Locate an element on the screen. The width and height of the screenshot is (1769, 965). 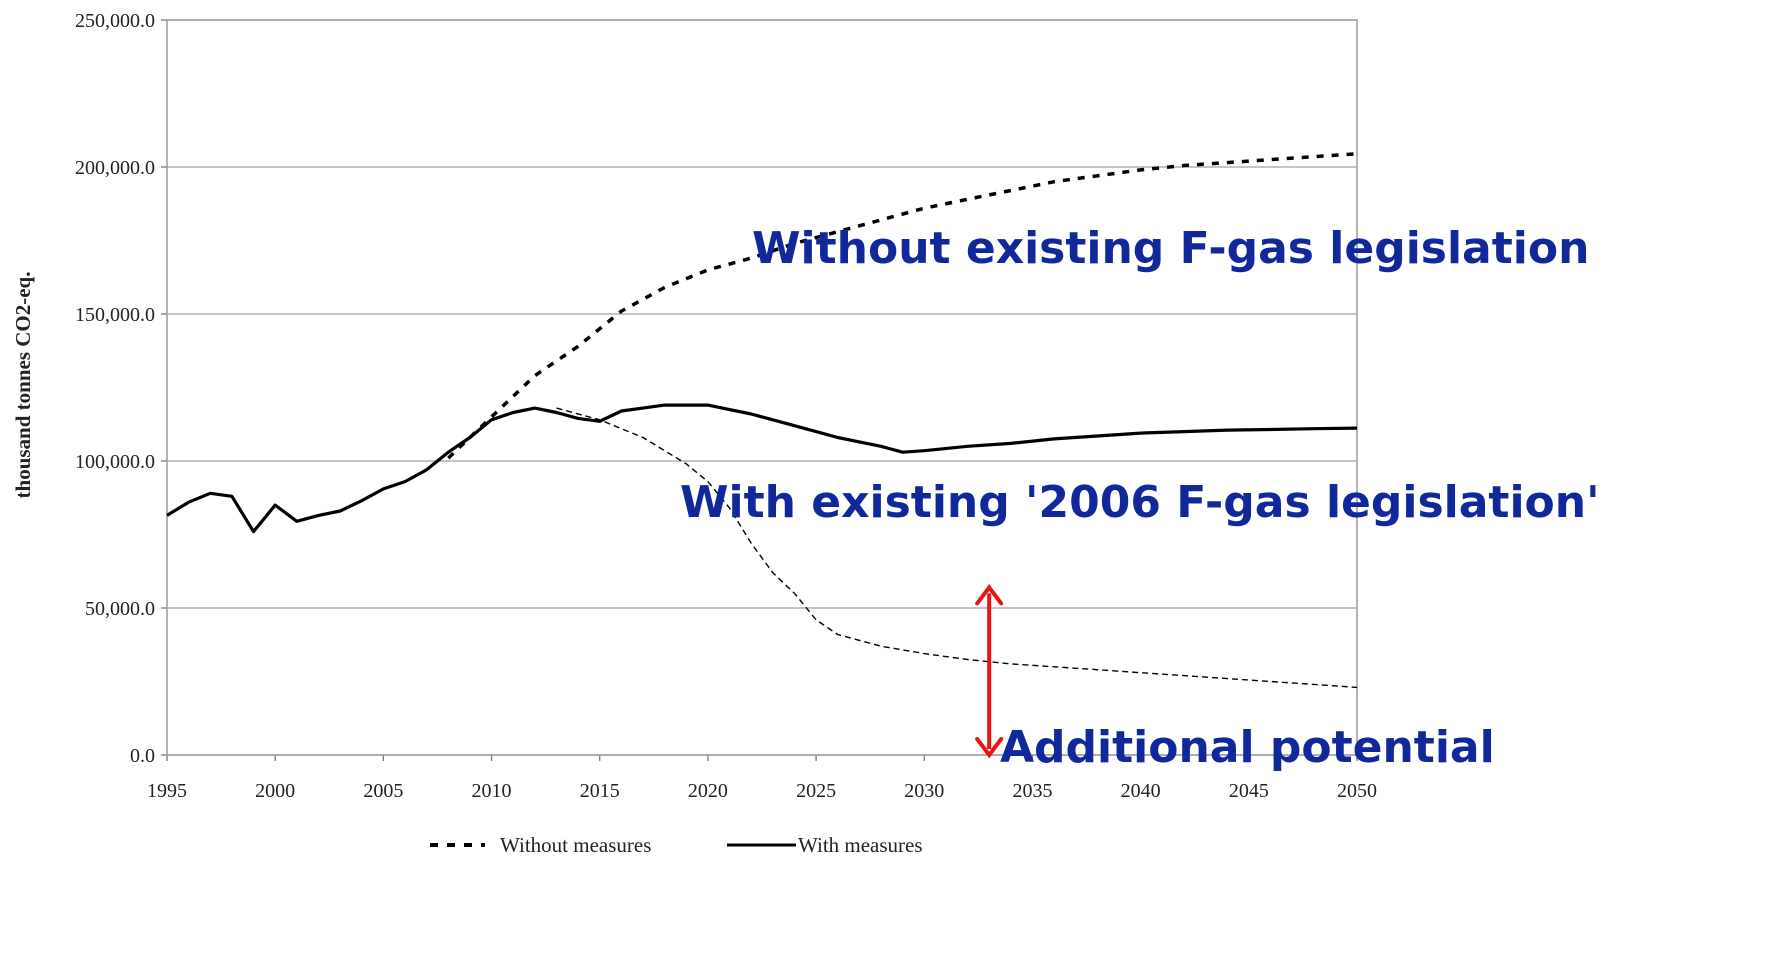
x-tick-label: 1995 is located at coordinates (167, 791).